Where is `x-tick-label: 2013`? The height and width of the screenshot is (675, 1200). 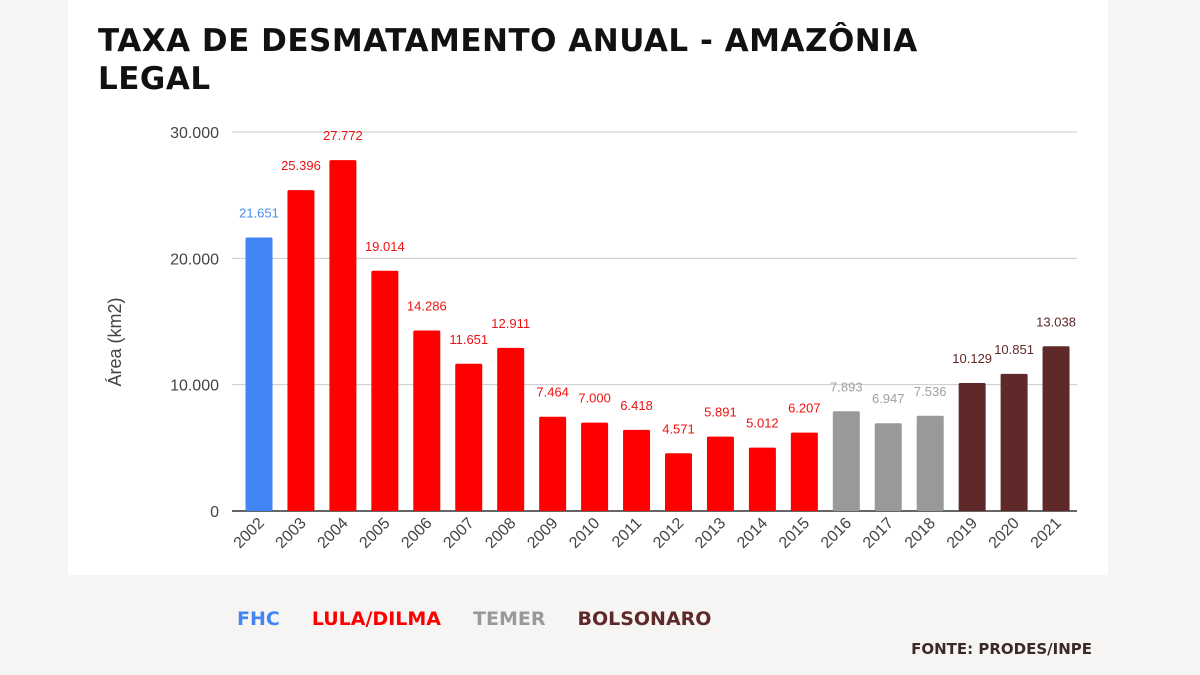
x-tick-label: 2013 is located at coordinates (710, 533).